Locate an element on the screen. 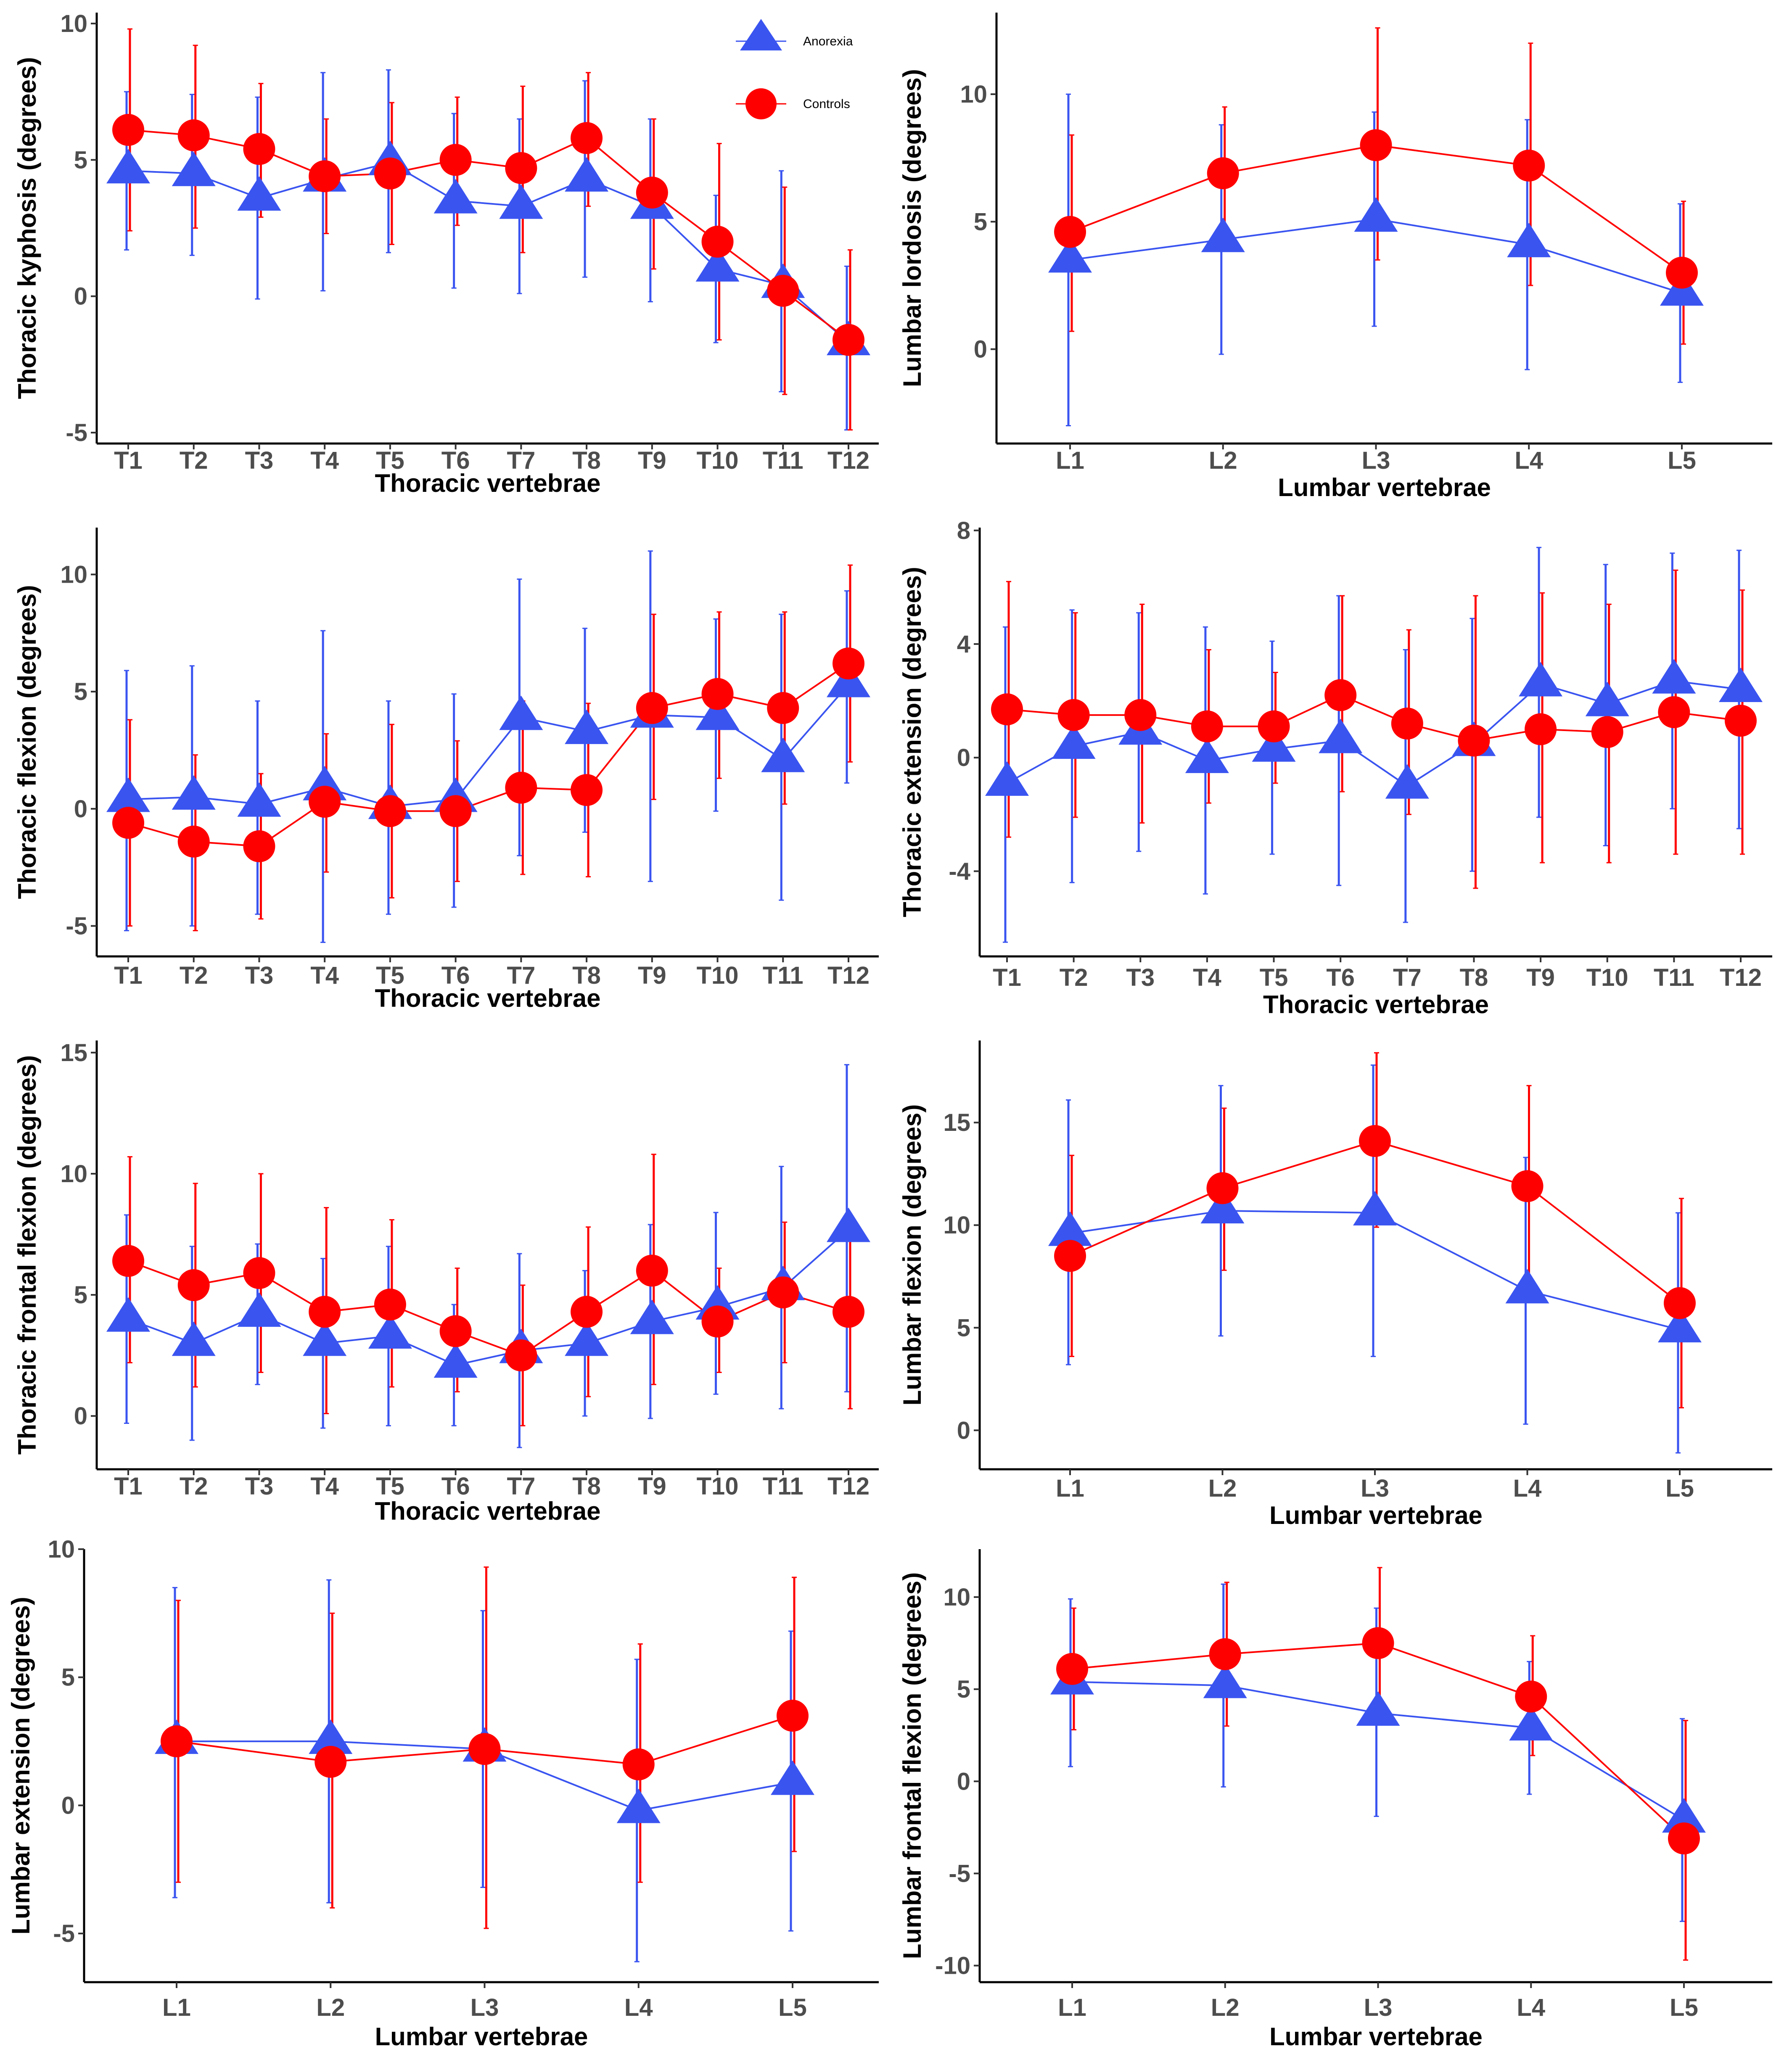 The image size is (1792, 2057). y-tick-label: 8 is located at coordinates (963, 530).